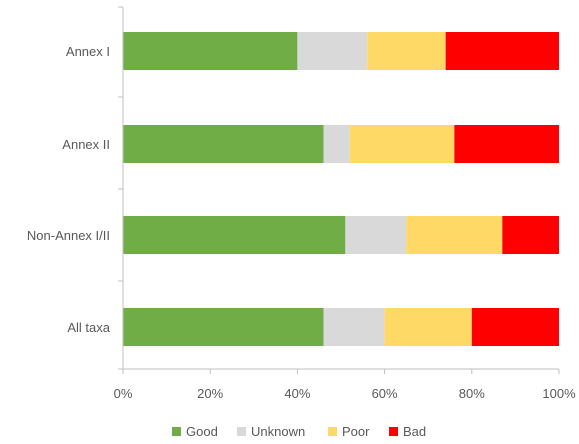 The height and width of the screenshot is (444, 579). I want to click on legend: Good Unknown Poor Bad, so click(299, 431).